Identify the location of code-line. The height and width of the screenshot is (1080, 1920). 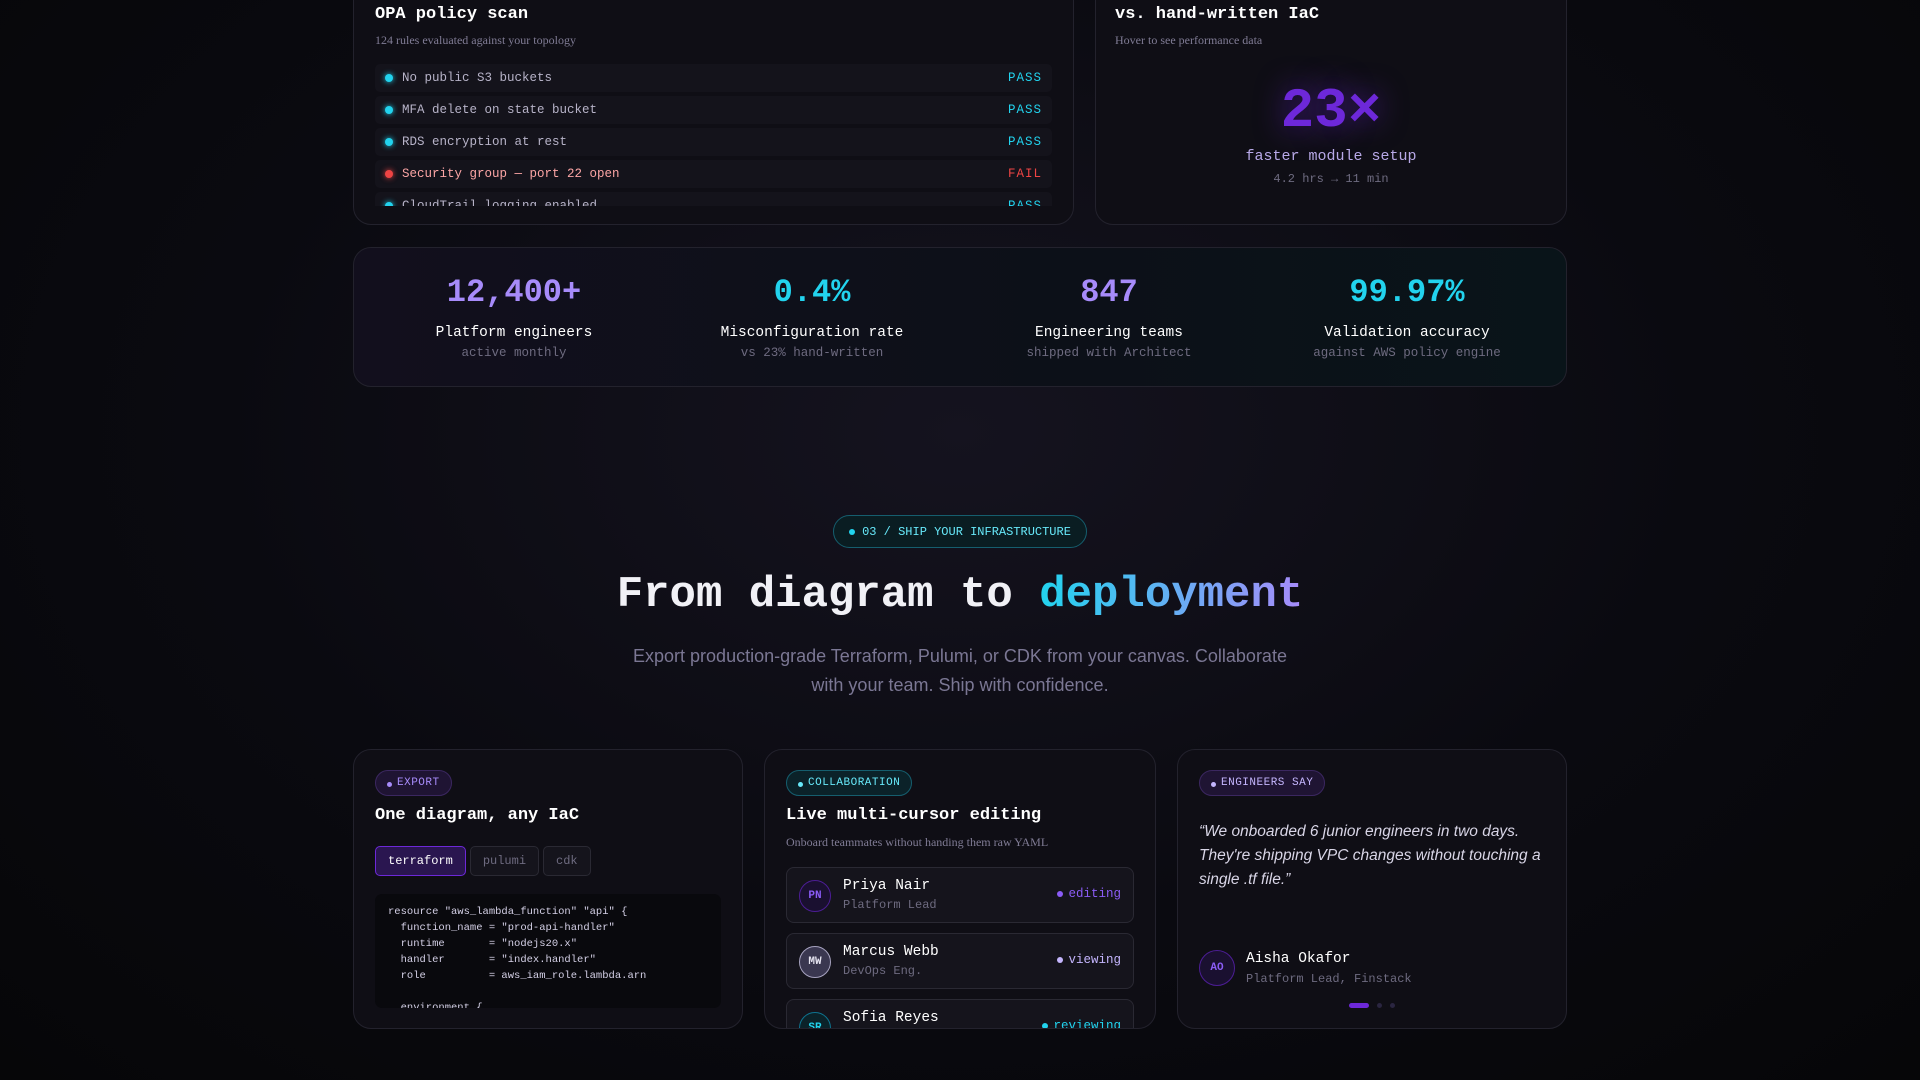
(548, 992).